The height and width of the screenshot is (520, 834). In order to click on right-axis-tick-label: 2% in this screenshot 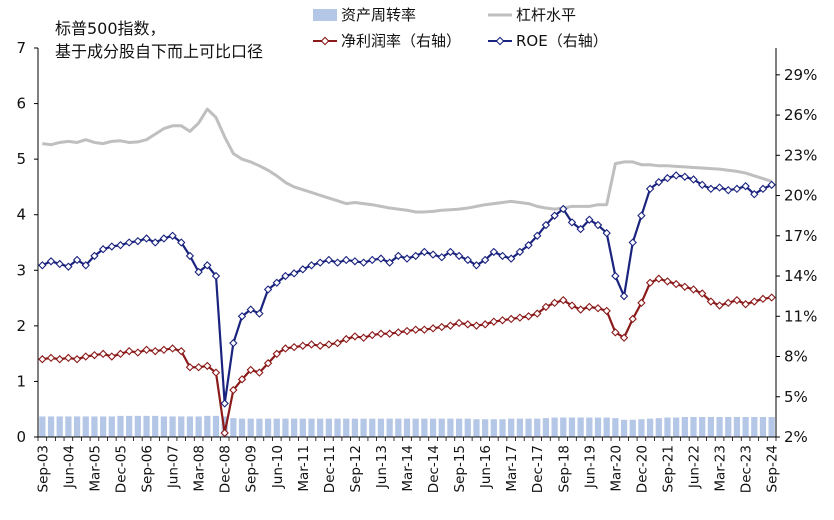, I will do `click(796, 437)`.